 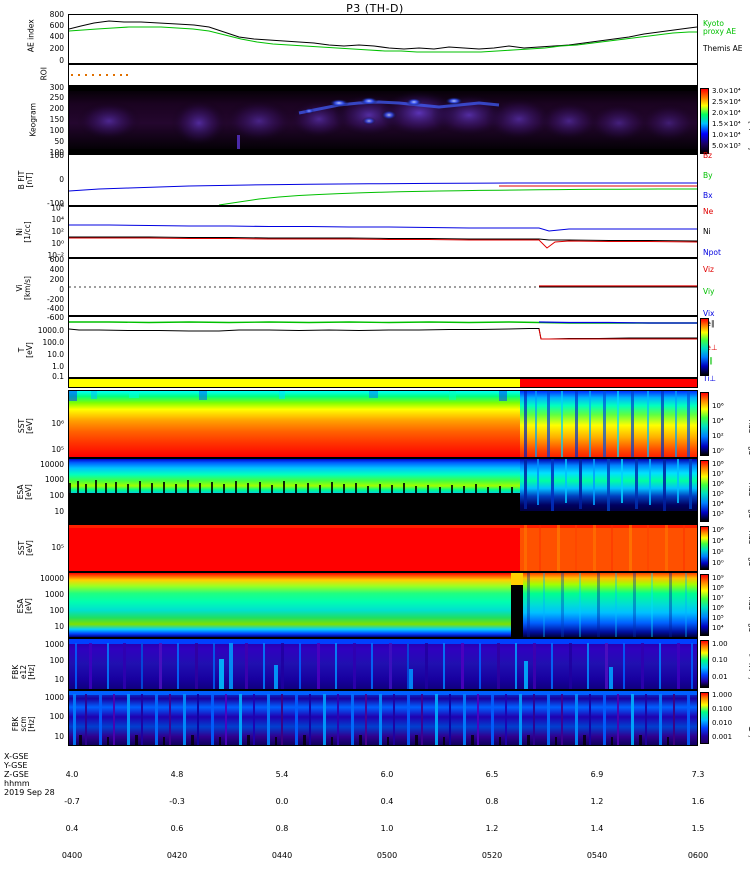 I want to click on keogram-ytick-1: 250, so click(x=56, y=97).